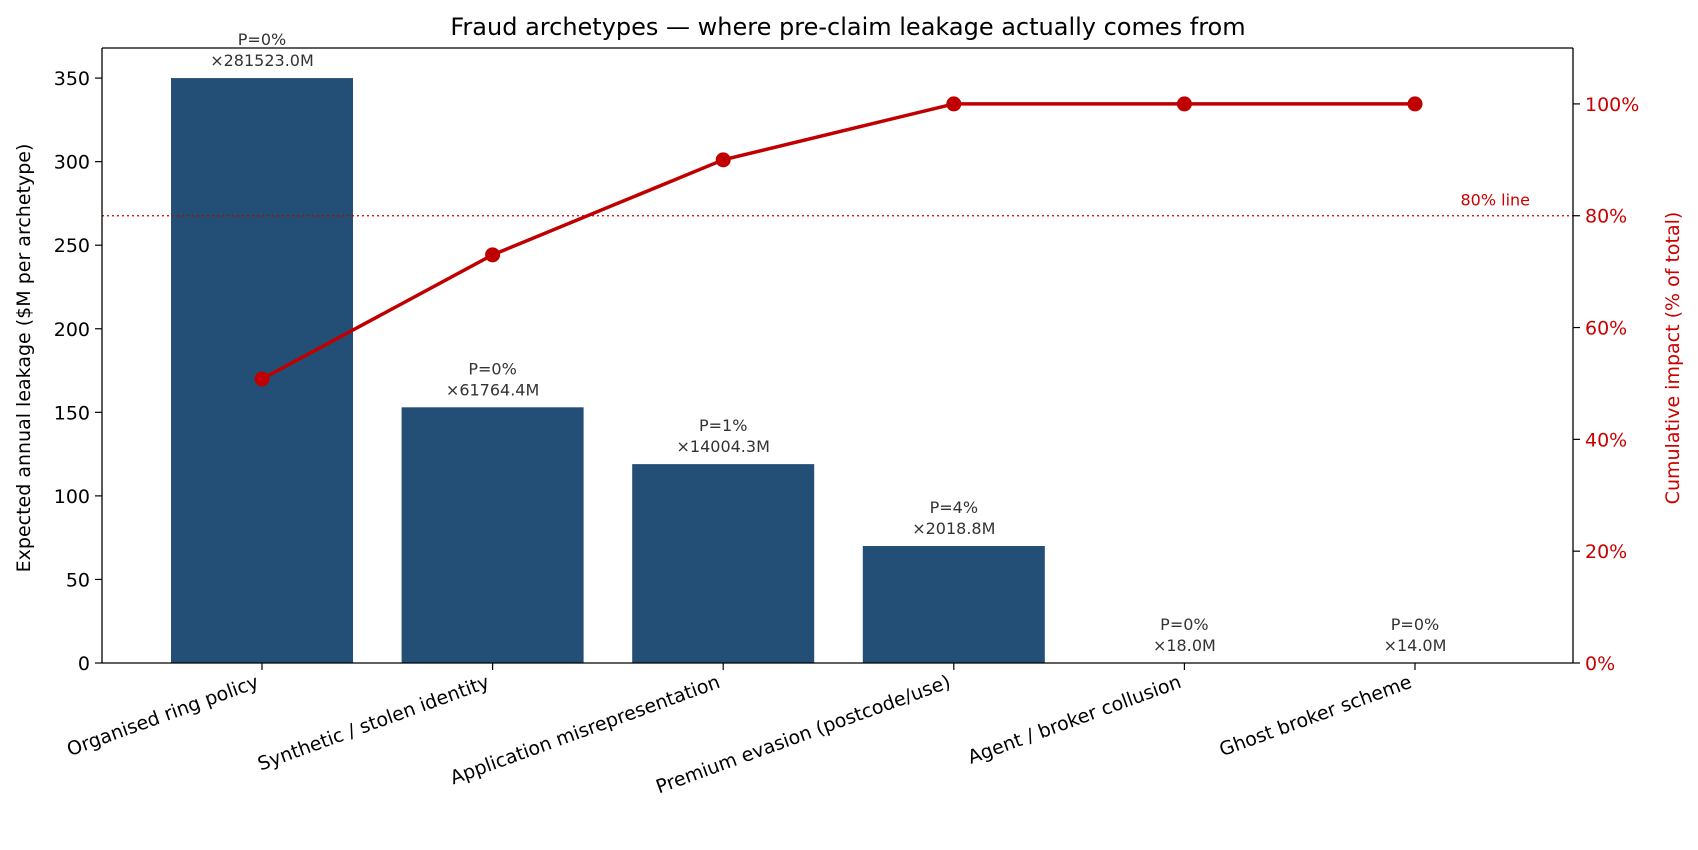 This screenshot has height=850, width=1698. What do you see at coordinates (1606, 217) in the screenshot?
I see `y-tick-label-right: 80%` at bounding box center [1606, 217].